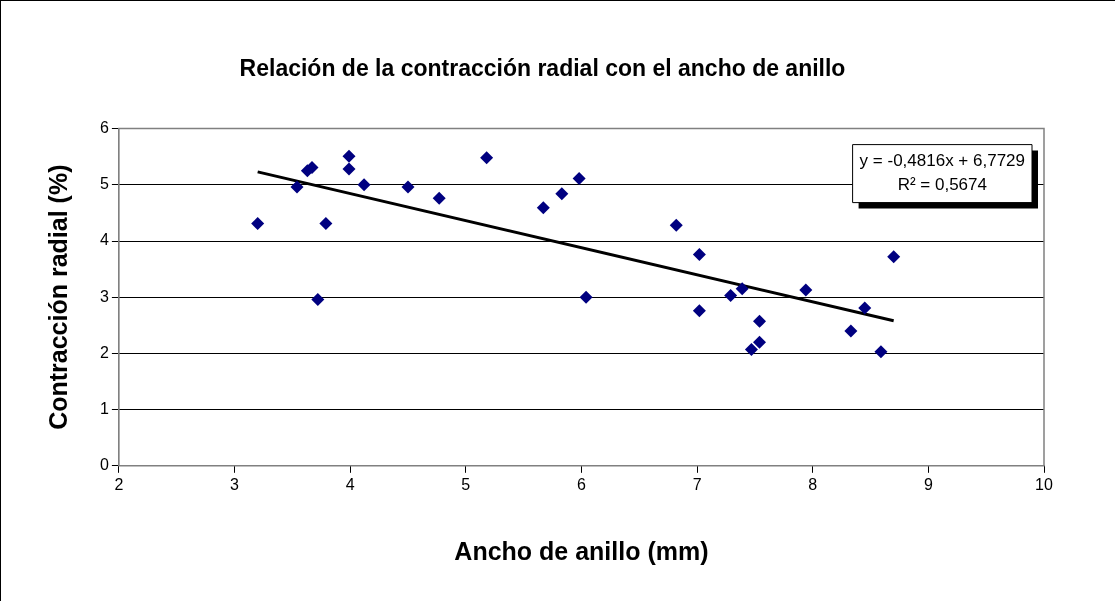 Image resolution: width=1116 pixels, height=602 pixels. Describe the element at coordinates (942, 161) in the screenshot. I see `annotation: y = -0,4816x + 6,7729` at that location.